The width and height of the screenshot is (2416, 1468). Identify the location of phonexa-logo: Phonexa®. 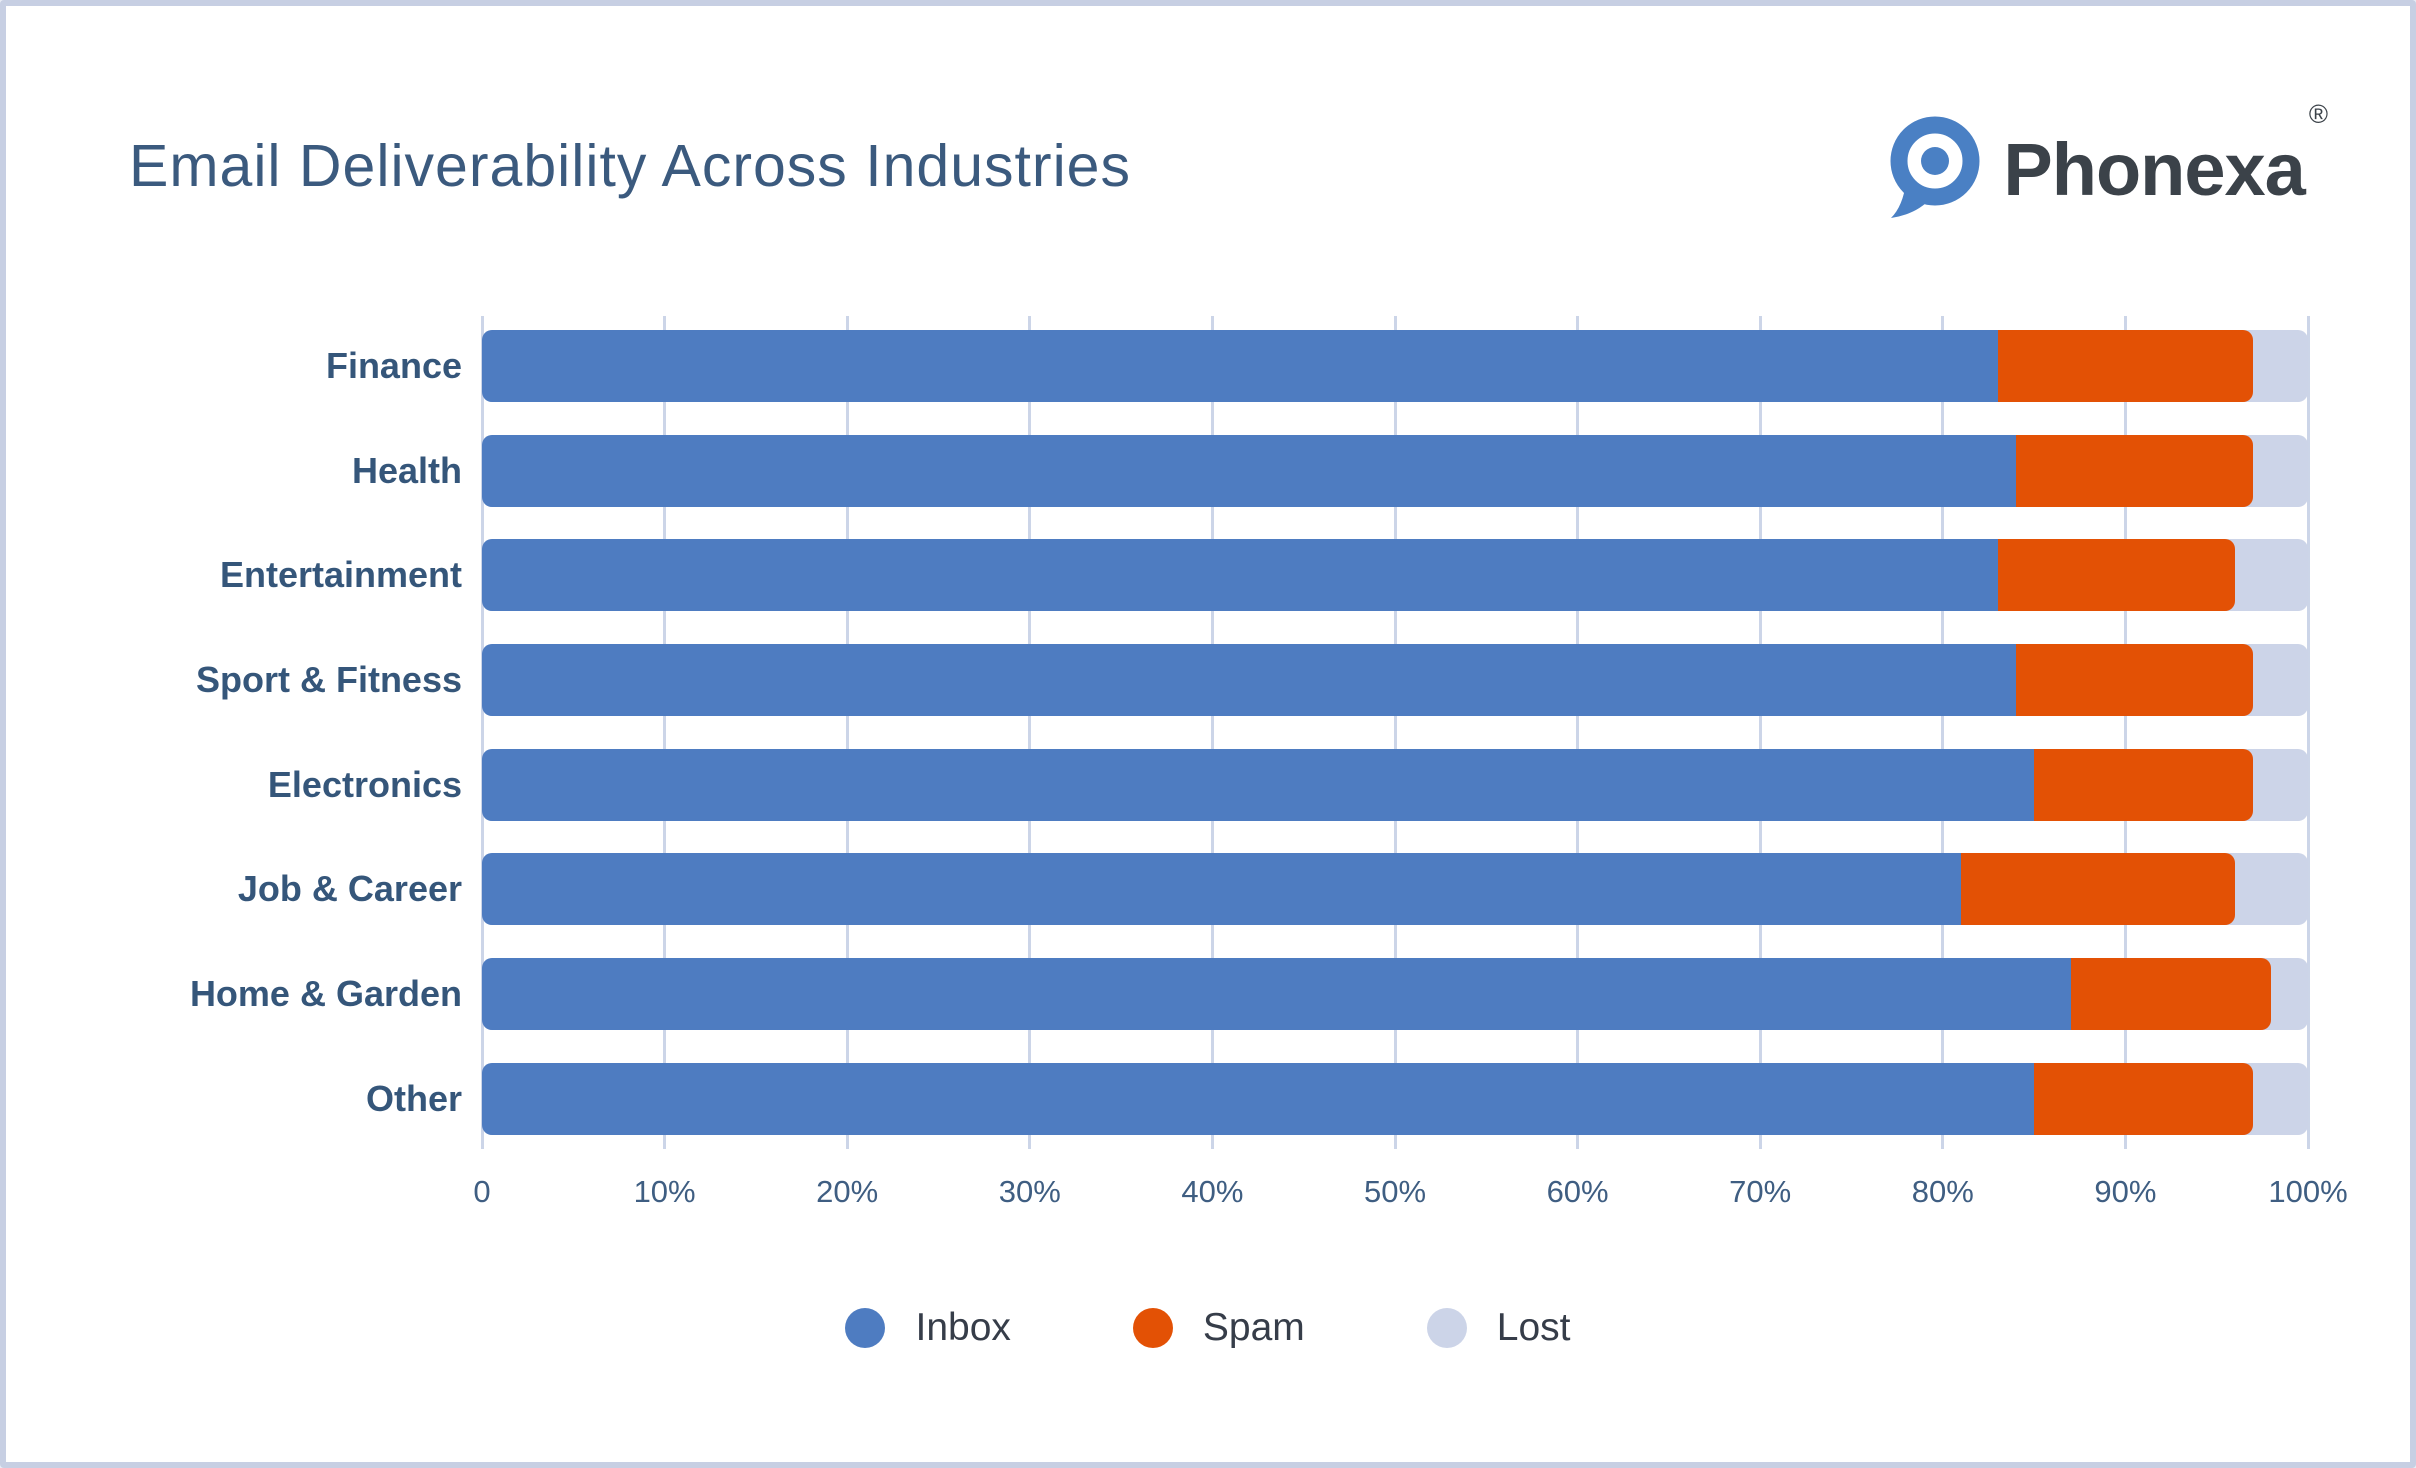
(2104, 161).